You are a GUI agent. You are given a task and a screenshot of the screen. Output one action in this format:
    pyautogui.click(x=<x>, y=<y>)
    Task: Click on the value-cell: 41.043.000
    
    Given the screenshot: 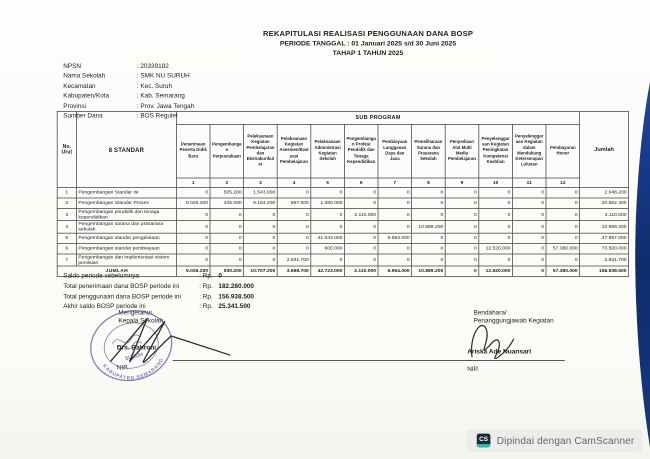 What is the action you would take?
    pyautogui.click(x=327, y=238)
    